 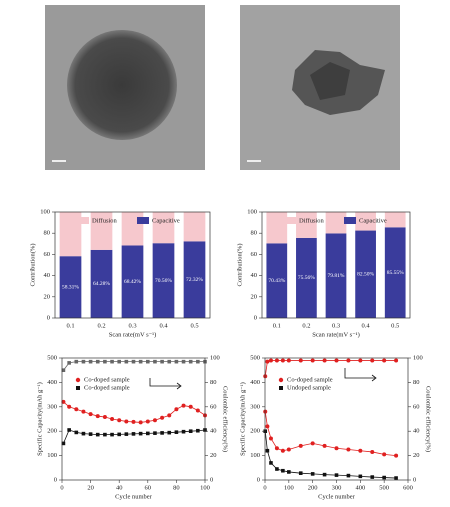 I want to click on x-tick-label: 0.3, so click(x=336, y=325).